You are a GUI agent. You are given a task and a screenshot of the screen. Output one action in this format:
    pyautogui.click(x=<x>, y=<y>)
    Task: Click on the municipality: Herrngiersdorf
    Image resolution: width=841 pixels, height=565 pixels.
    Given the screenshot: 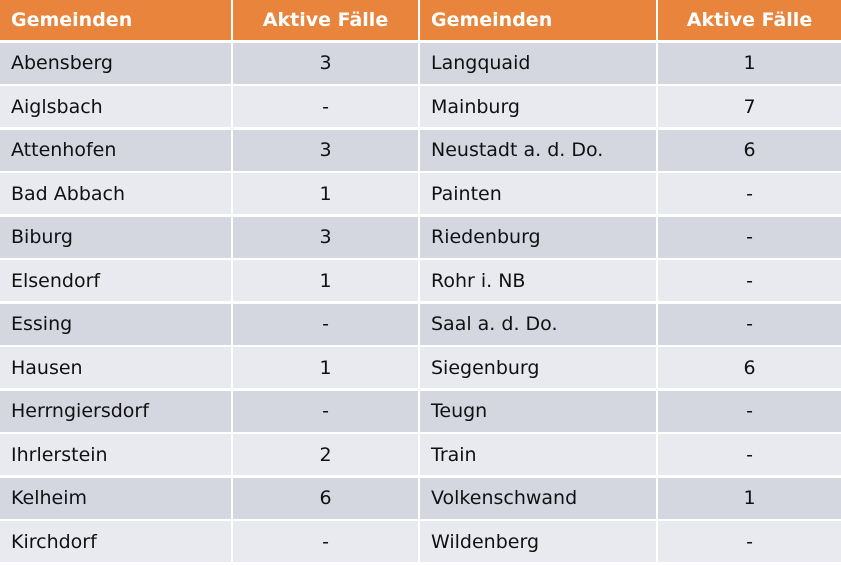 What is the action you would take?
    pyautogui.click(x=115, y=411)
    